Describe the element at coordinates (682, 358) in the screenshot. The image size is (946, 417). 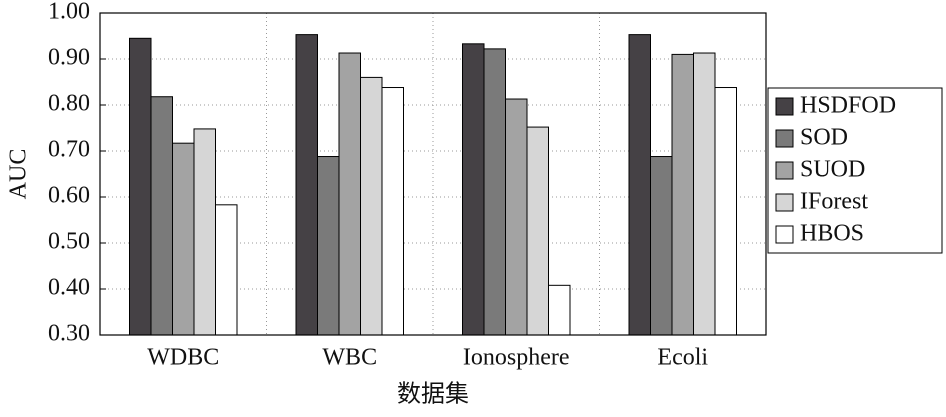
I see `x-tick-label: Ecoli` at that location.